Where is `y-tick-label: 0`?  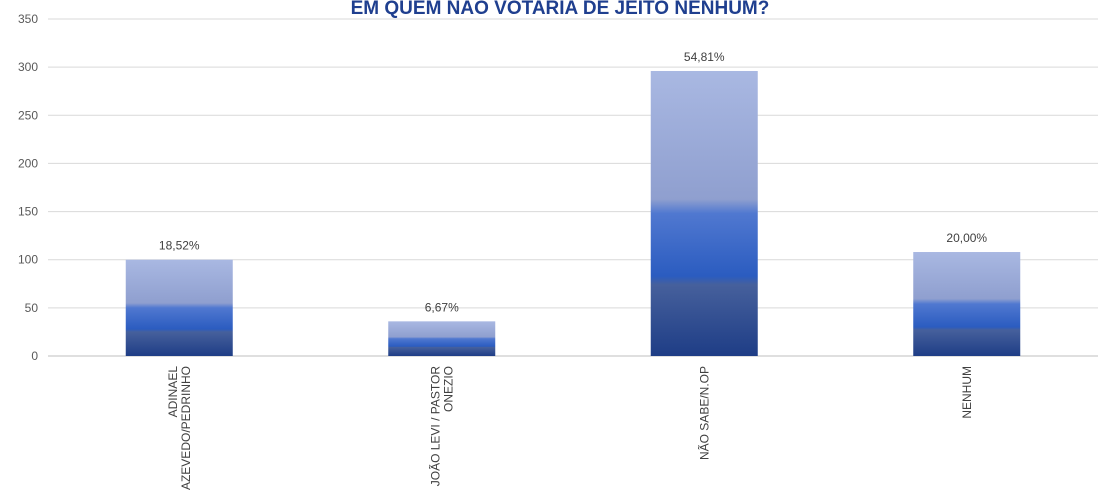 y-tick-label: 0 is located at coordinates (34, 356).